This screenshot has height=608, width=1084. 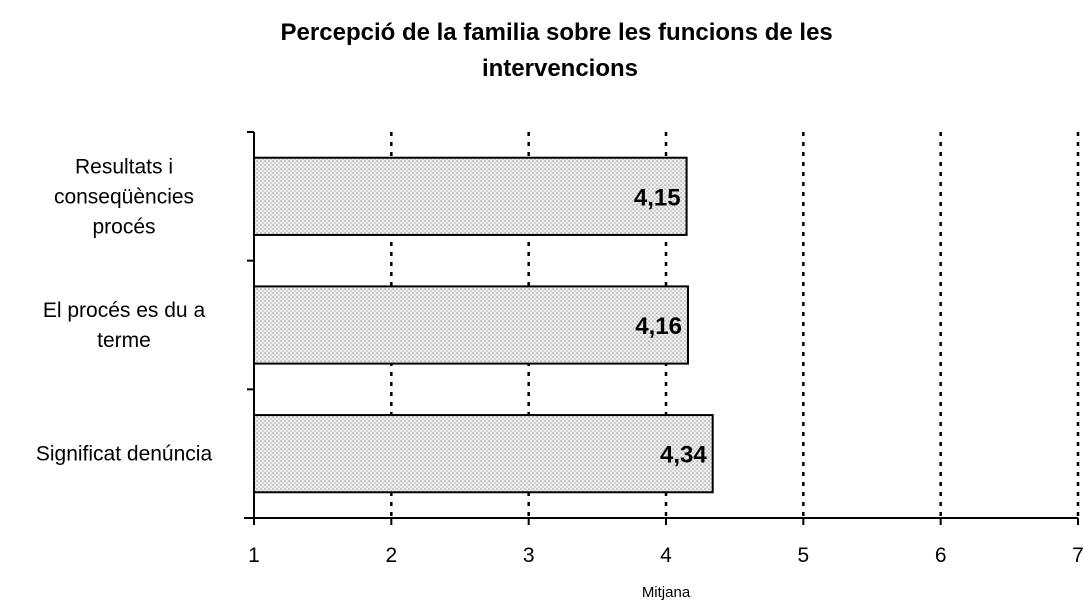 What do you see at coordinates (683, 455) in the screenshot?
I see `bar-value-label-2: 4,34` at bounding box center [683, 455].